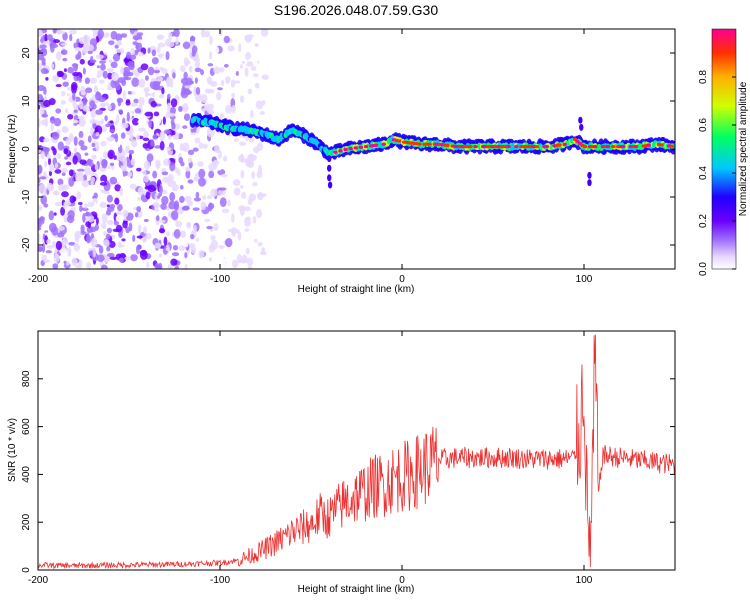  I want to click on colorbar-label: Normalized spectral amplitude, so click(743, 148).